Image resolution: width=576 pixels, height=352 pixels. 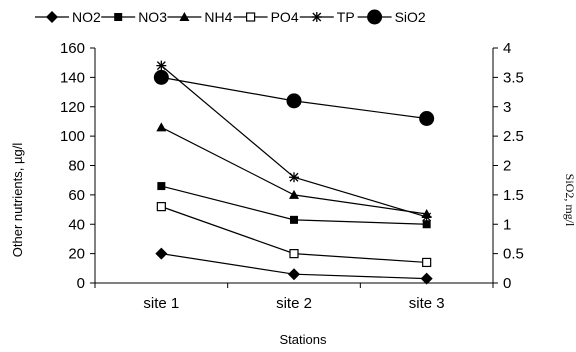 What do you see at coordinates (152, 17) in the screenshot?
I see `legend-label: NO3` at bounding box center [152, 17].